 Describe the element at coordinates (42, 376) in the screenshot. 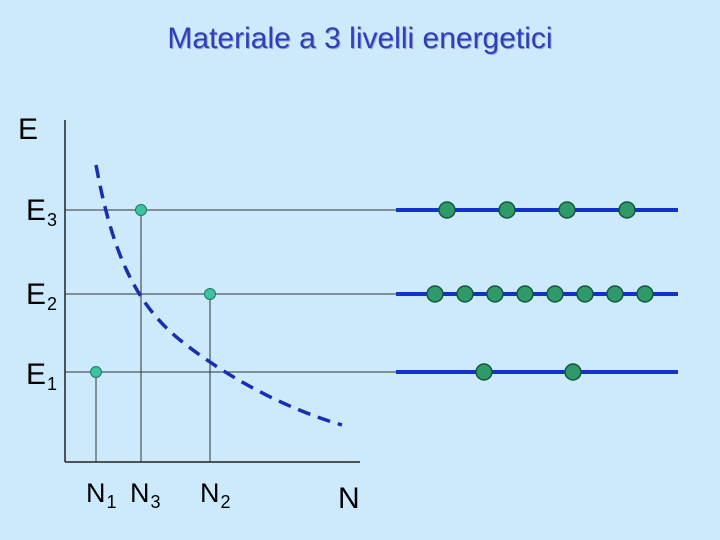

I see `level-label-e1: E1` at that location.